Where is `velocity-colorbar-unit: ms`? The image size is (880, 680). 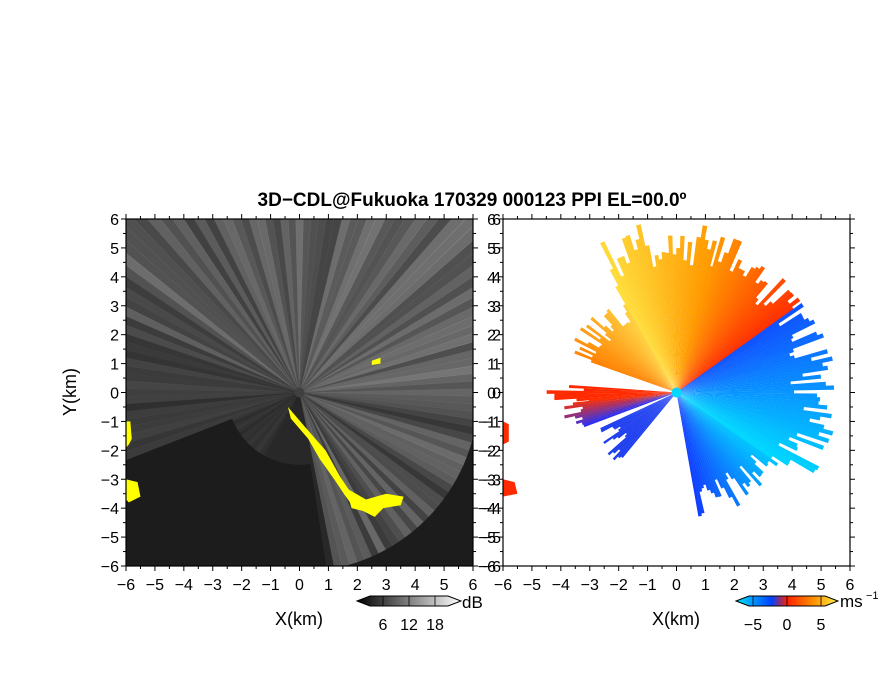 velocity-colorbar-unit: ms is located at coordinates (851, 601).